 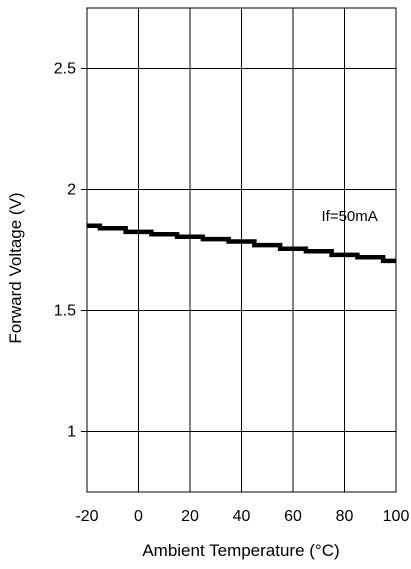 I want to click on x-tick-label: 0, so click(x=138, y=516).